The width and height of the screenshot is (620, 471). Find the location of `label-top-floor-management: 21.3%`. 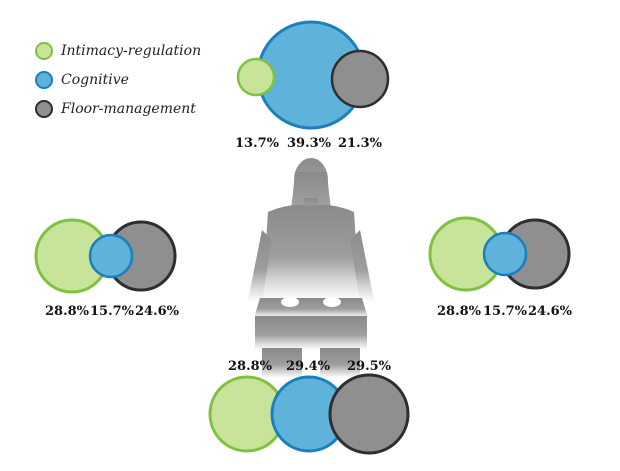

label-top-floor-management: 21.3% is located at coordinates (360, 143).